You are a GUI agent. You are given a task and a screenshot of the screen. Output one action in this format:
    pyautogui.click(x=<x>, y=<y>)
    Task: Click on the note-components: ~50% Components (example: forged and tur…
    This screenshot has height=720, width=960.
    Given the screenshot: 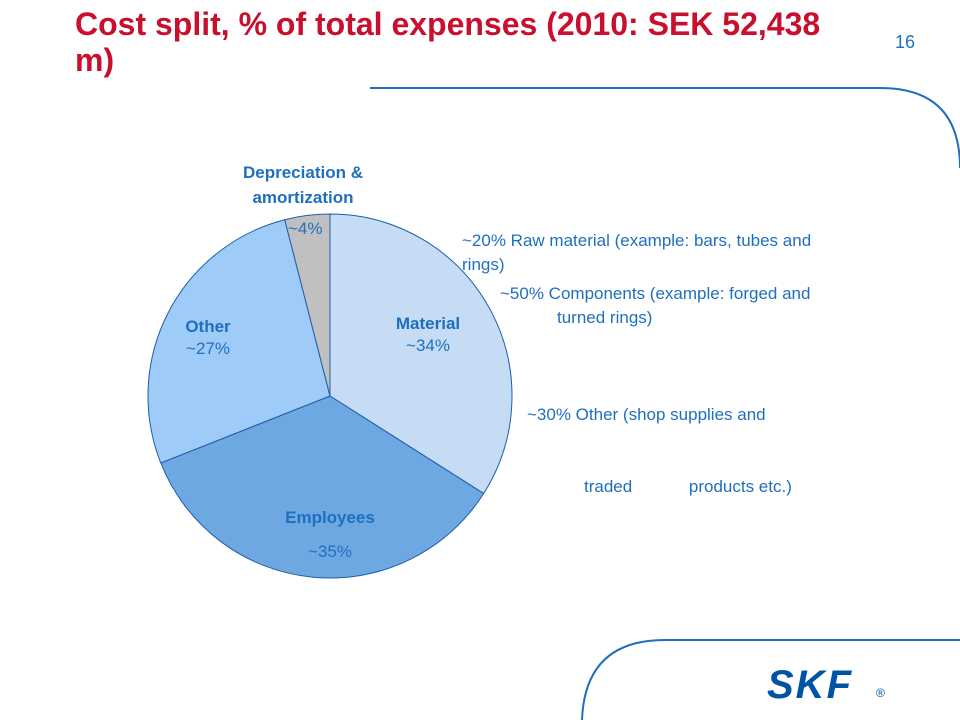 What is the action you would take?
    pyautogui.click(x=655, y=306)
    